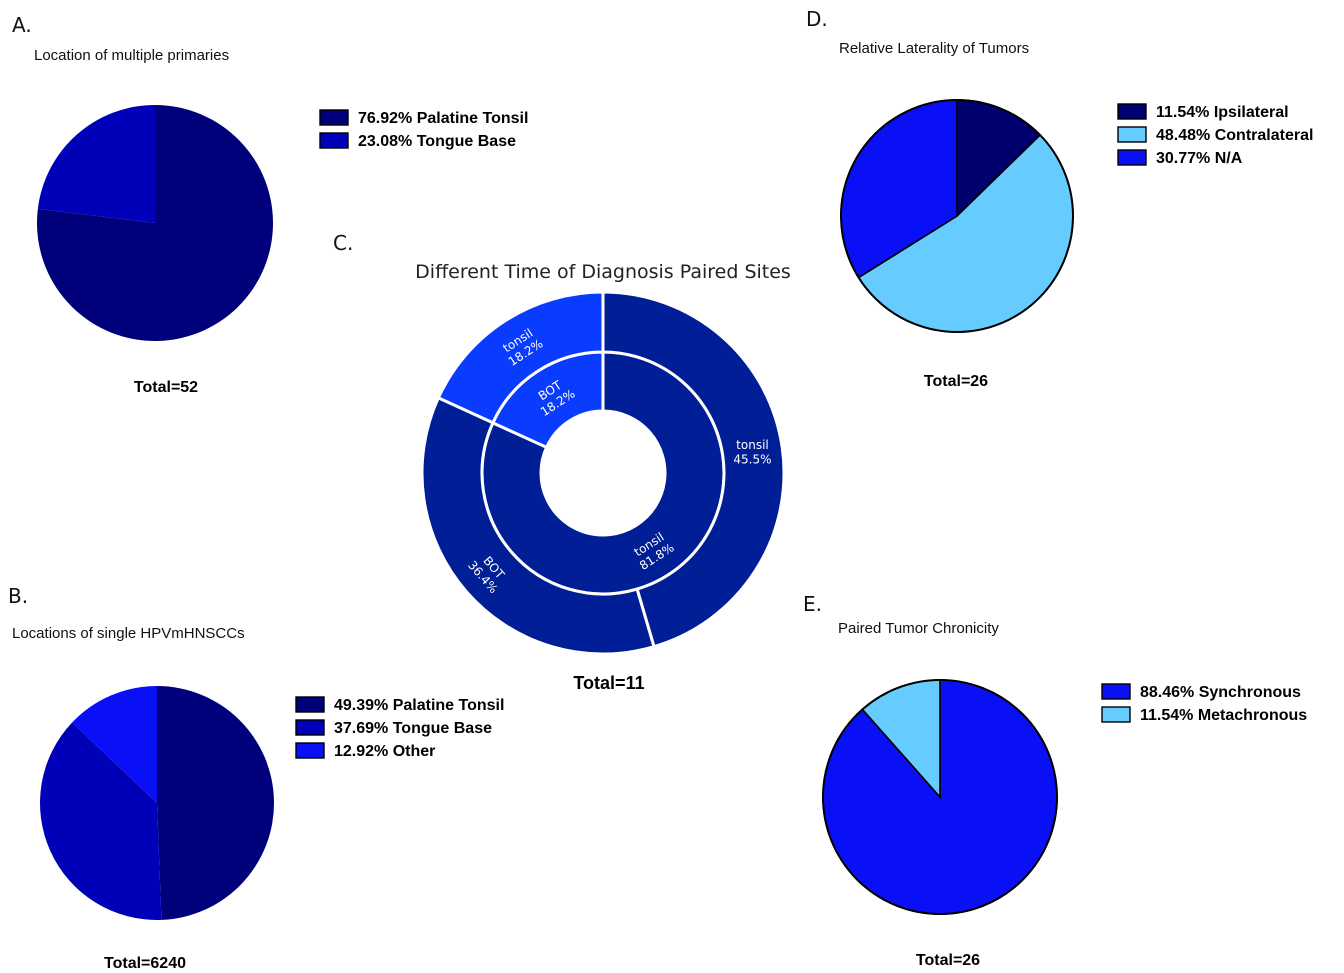 The image size is (1344, 973). What do you see at coordinates (817, 19) in the screenshot?
I see `panel-letter-d: D.` at bounding box center [817, 19].